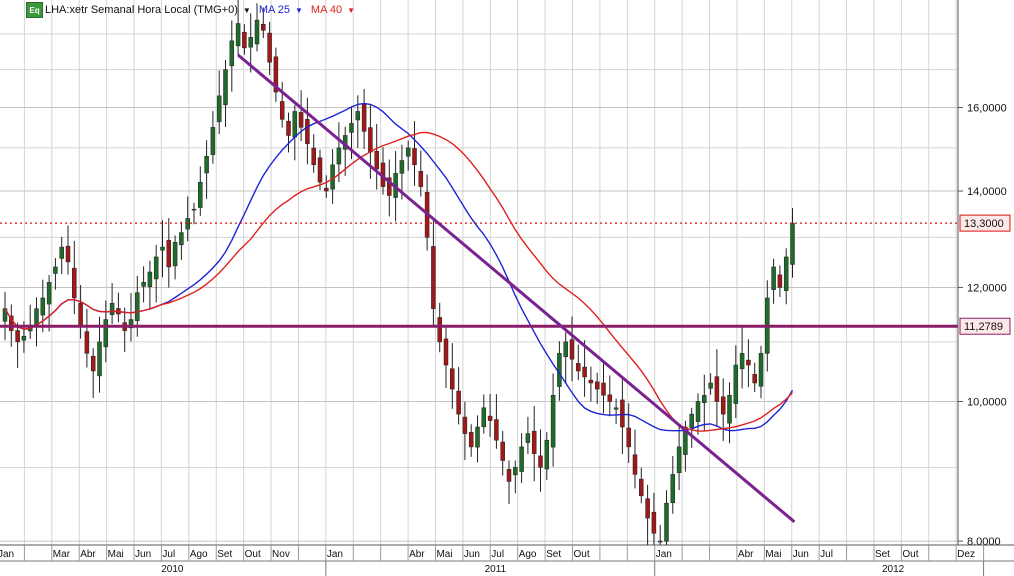  Describe the element at coordinates (984, 224) in the screenshot. I see `last-price-label: 13,3000` at that location.